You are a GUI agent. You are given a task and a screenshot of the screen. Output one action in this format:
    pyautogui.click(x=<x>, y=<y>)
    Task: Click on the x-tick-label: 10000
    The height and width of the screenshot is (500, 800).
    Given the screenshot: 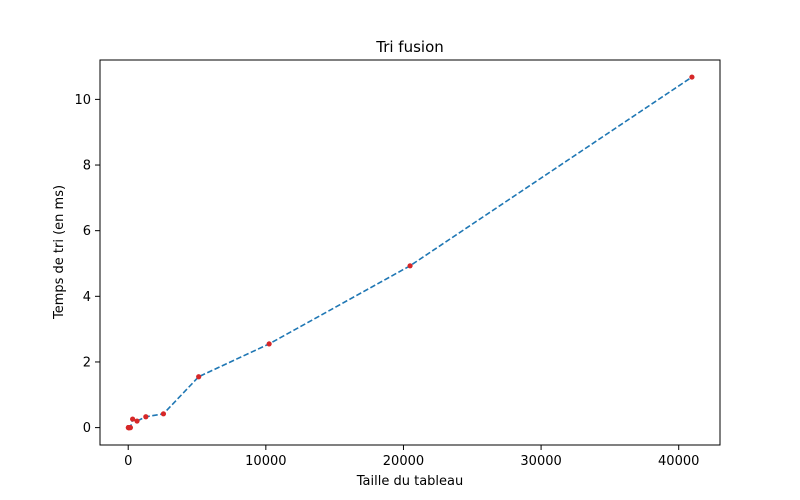 What is the action you would take?
    pyautogui.click(x=265, y=461)
    